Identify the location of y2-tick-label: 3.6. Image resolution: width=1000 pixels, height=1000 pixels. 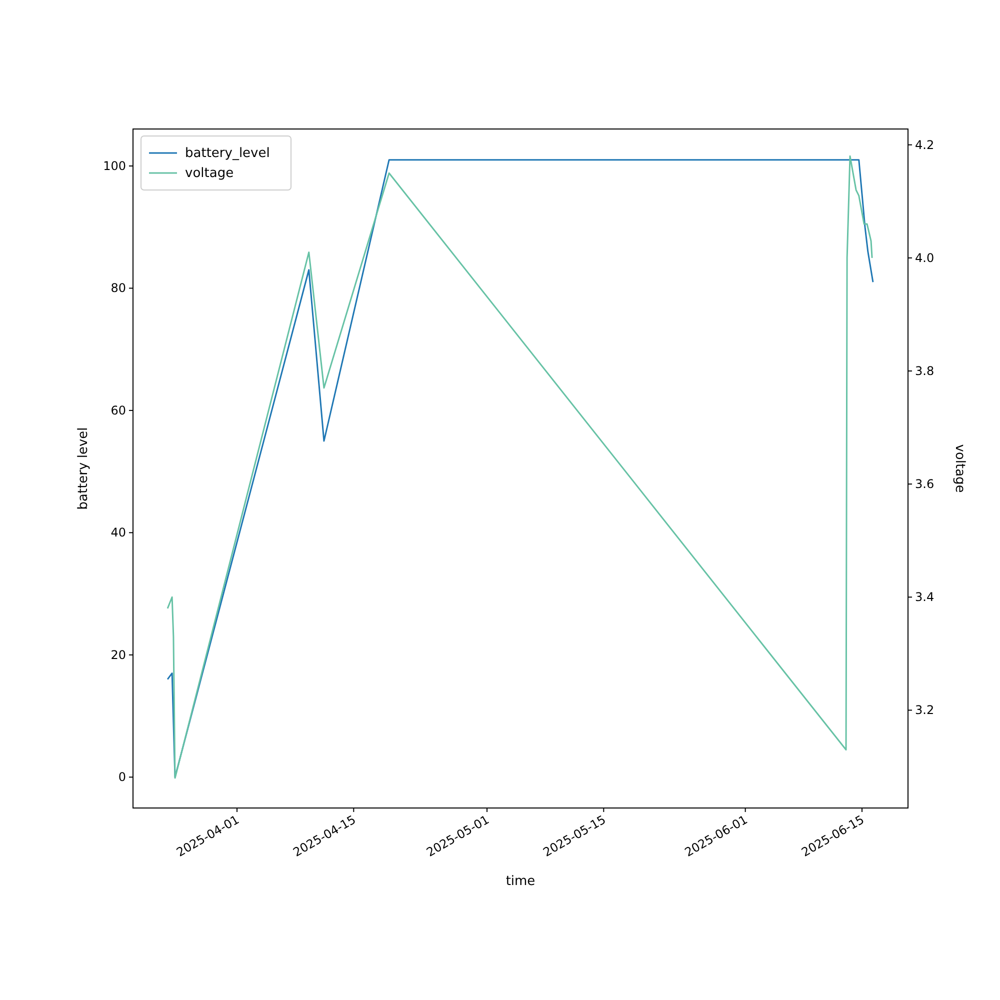
(924, 484).